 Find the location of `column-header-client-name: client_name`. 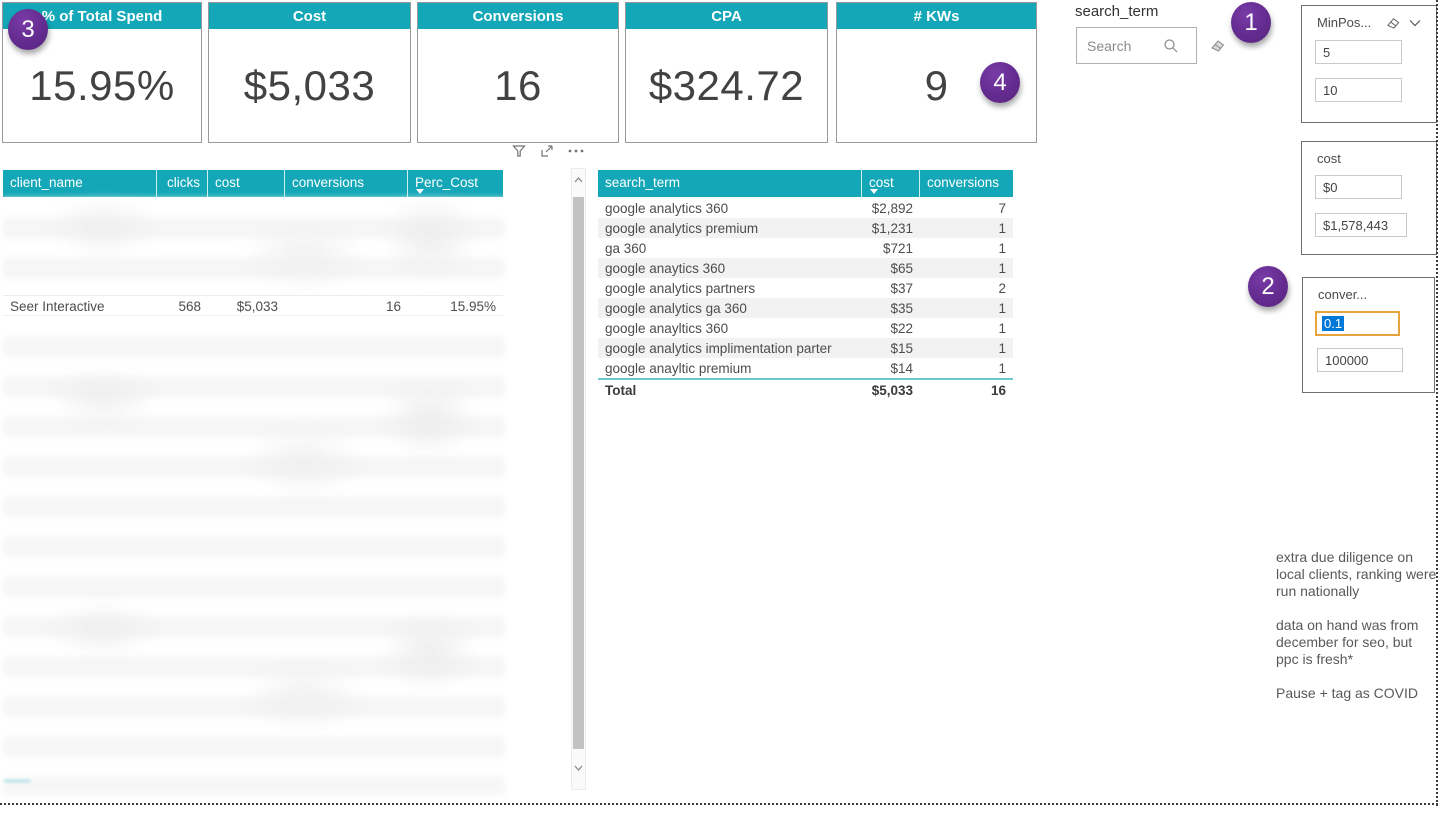

column-header-client-name: client_name is located at coordinates (80, 183).